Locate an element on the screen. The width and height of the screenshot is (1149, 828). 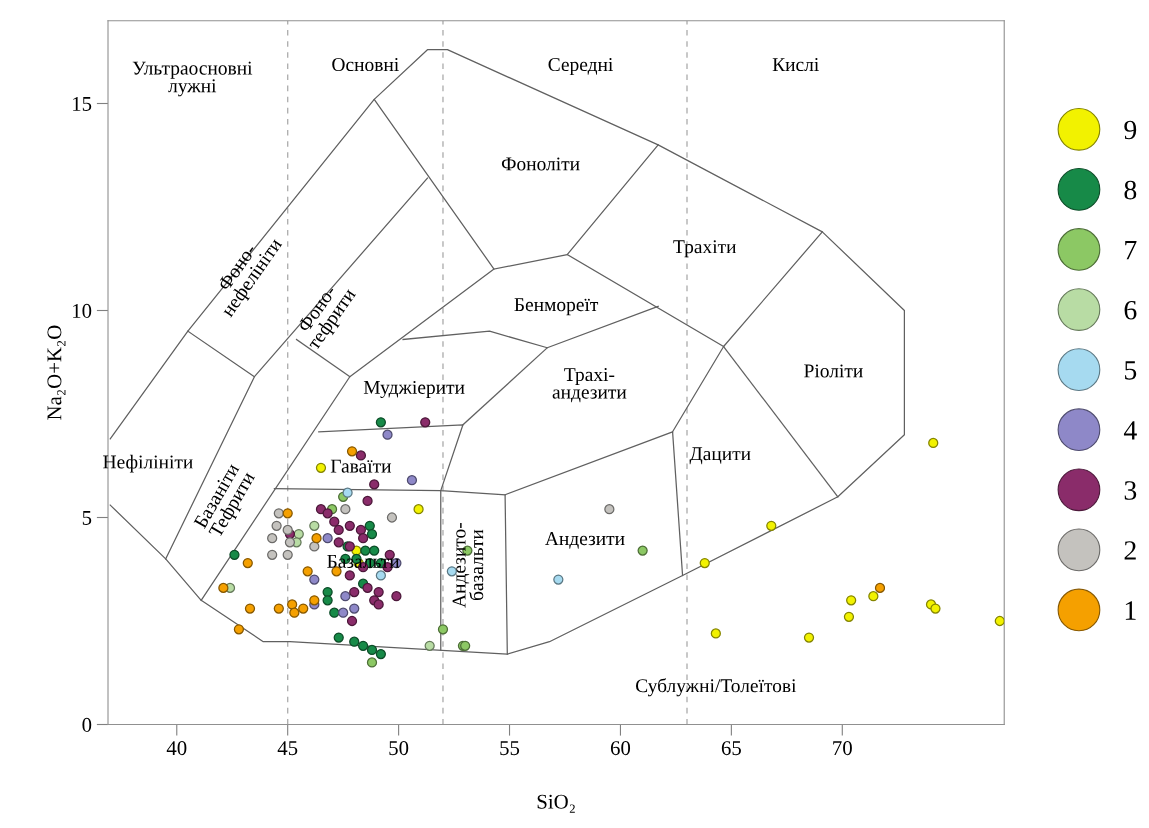
annotation: Дацити is located at coordinates (720, 456).